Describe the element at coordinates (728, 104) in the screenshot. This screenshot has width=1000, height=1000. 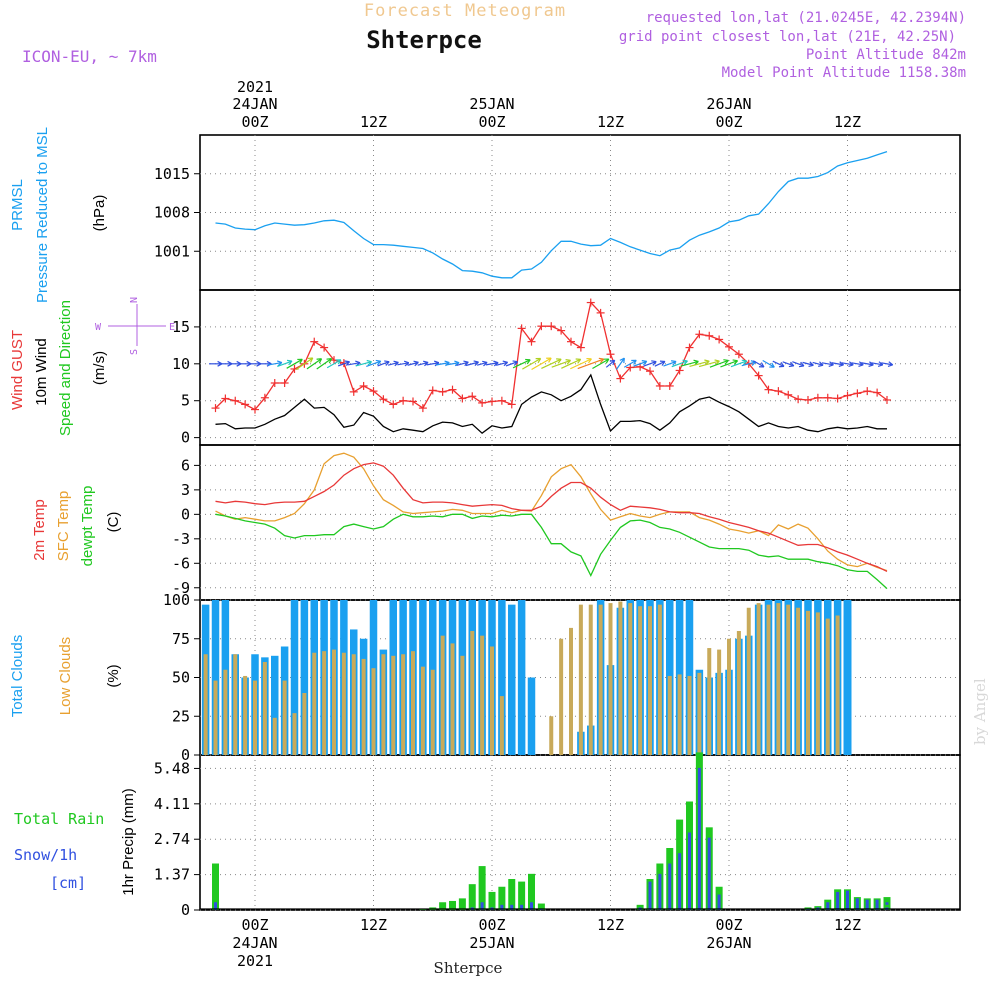
I see `time-label-top: 26JAN` at that location.